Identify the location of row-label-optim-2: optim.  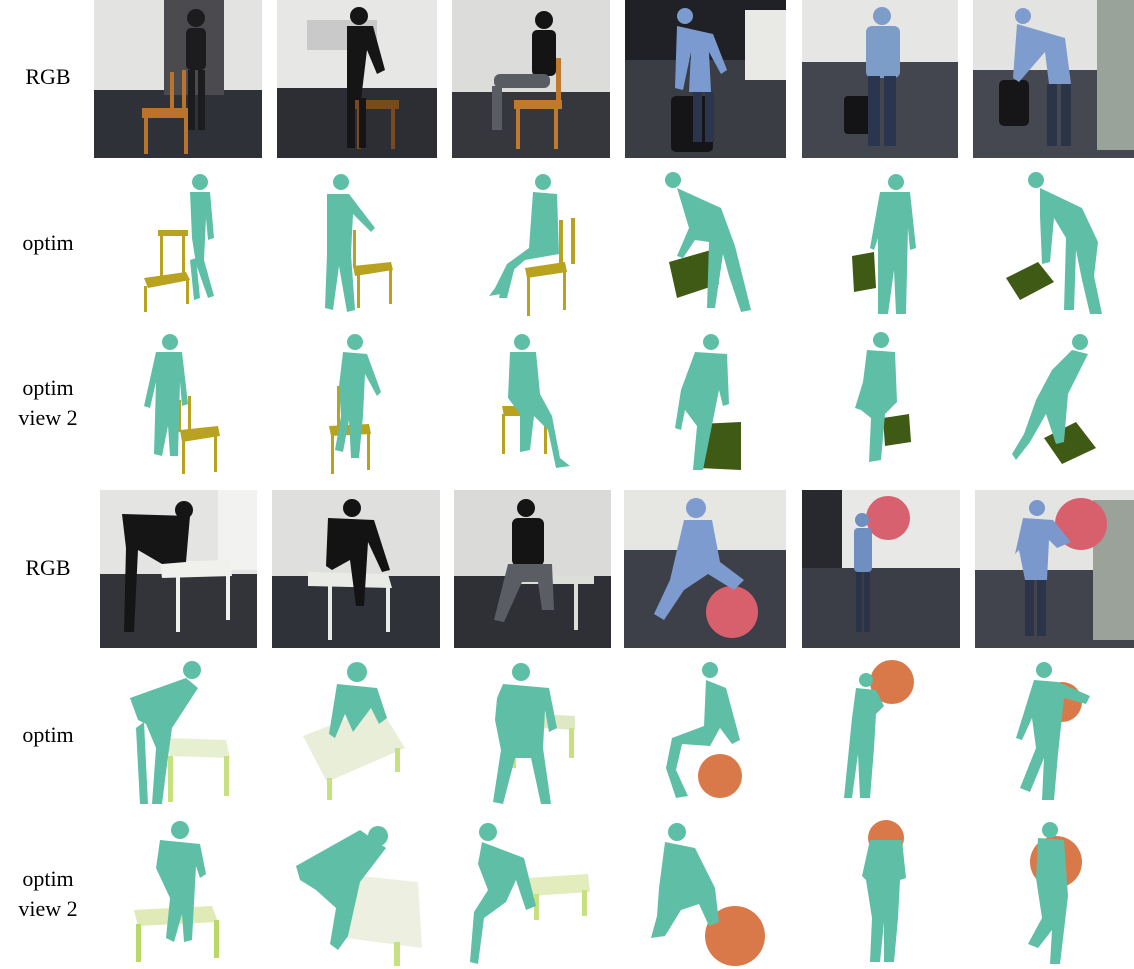
(48, 734).